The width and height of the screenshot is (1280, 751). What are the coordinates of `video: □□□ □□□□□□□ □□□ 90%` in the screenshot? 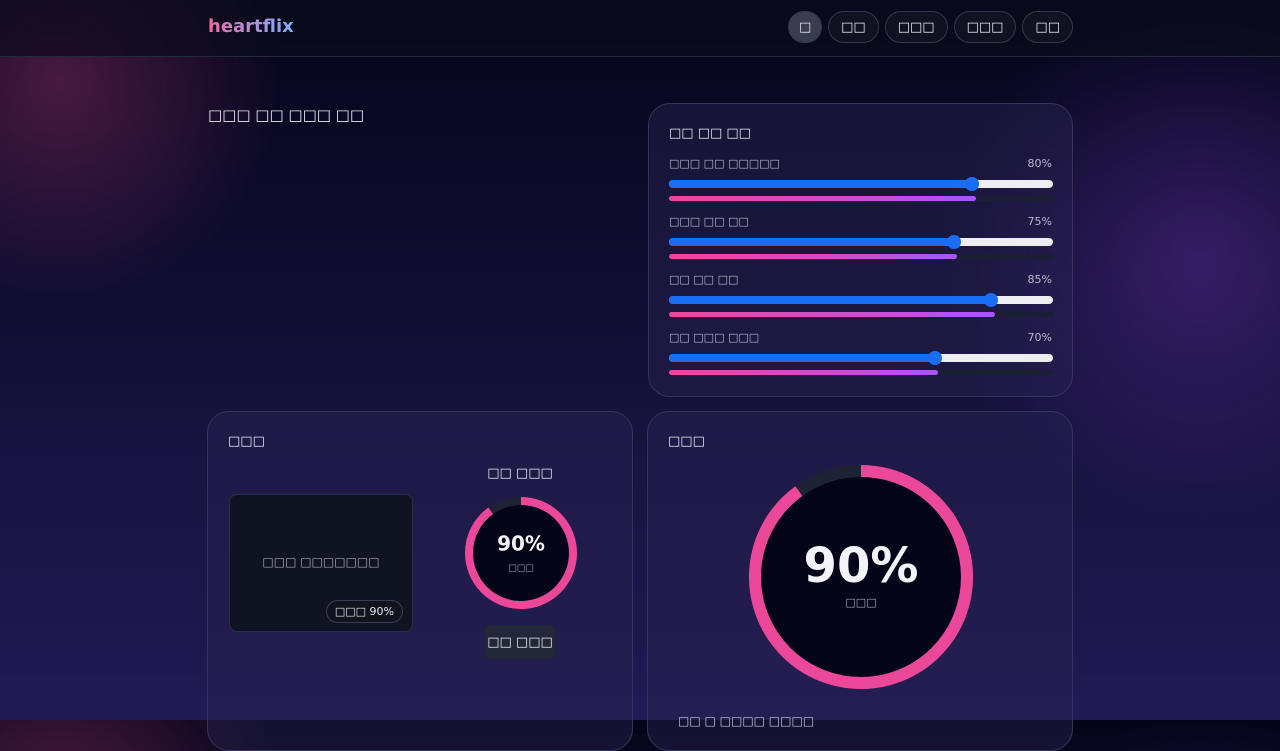 It's located at (321, 563).